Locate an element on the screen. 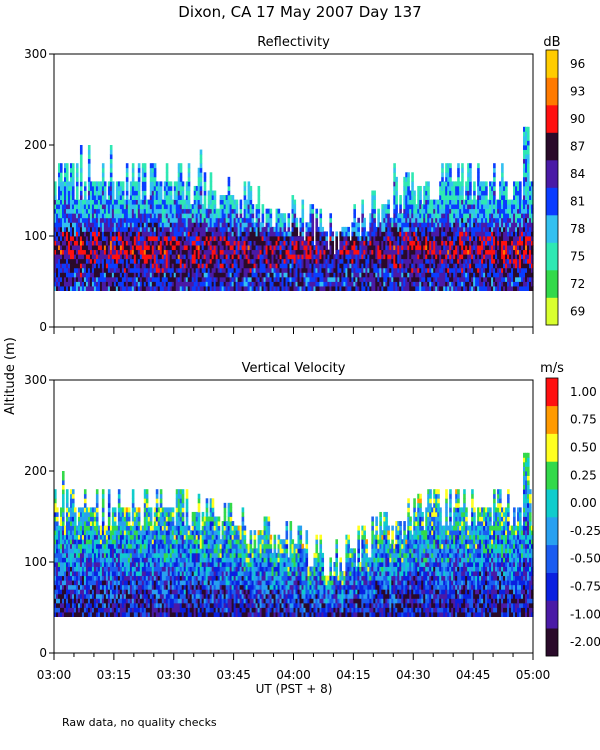  x-axis-label: UT (PST + 8) is located at coordinates (294, 689).